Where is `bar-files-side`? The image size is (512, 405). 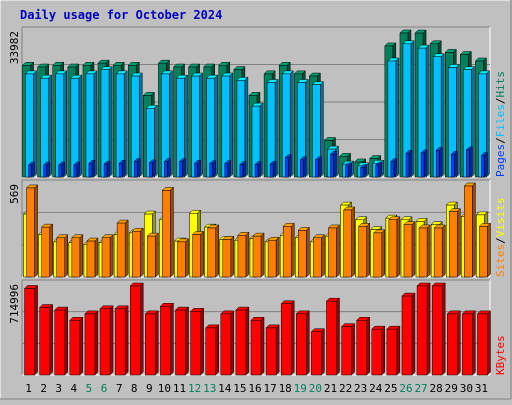
bar-files-side is located at coordinates (110, 121).